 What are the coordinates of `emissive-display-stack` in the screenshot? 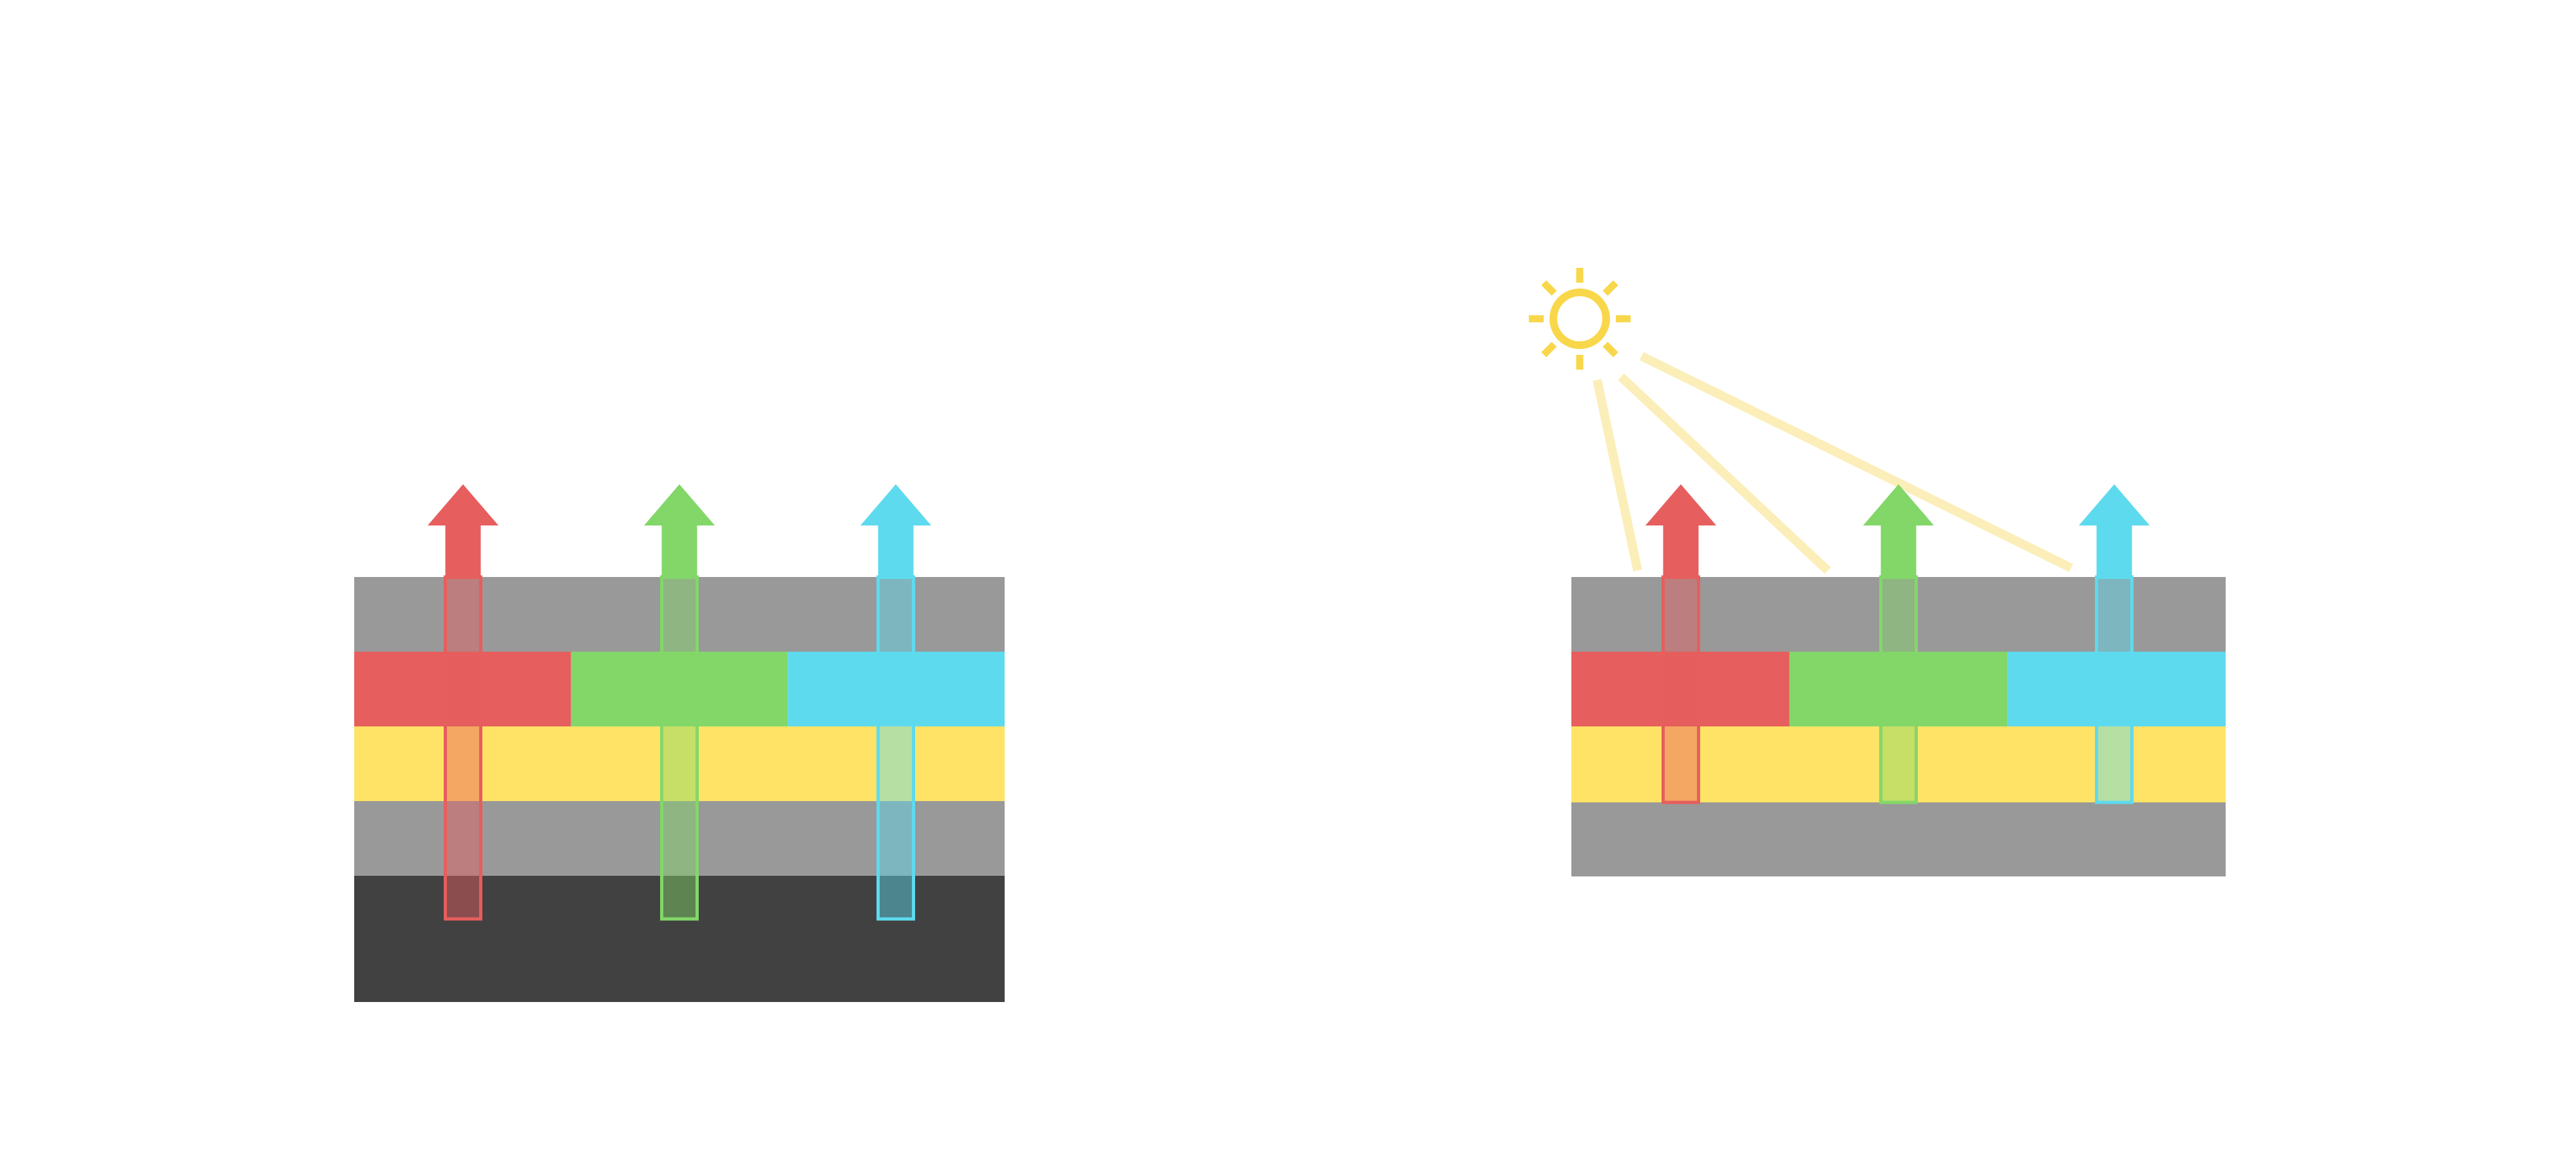 It's located at (680, 743).